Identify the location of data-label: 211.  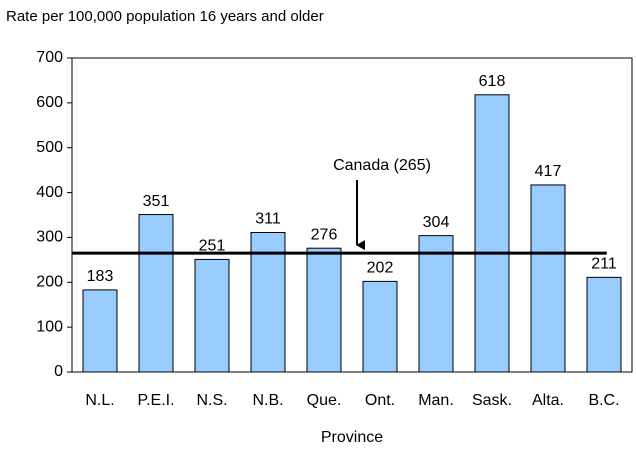
(604, 264).